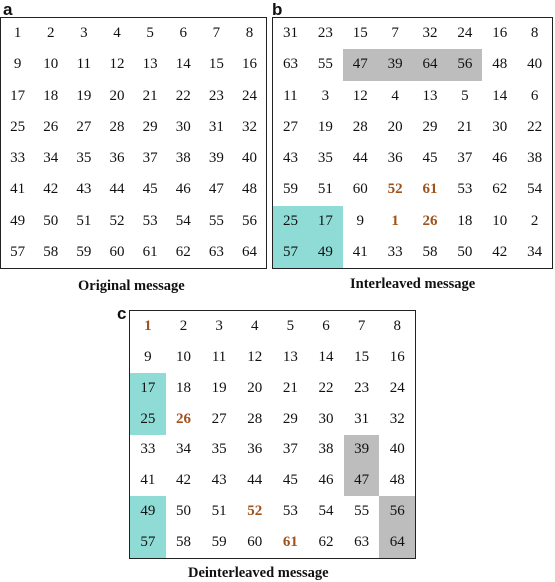  What do you see at coordinates (326, 325) in the screenshot?
I see `grid-cell: 6` at bounding box center [326, 325].